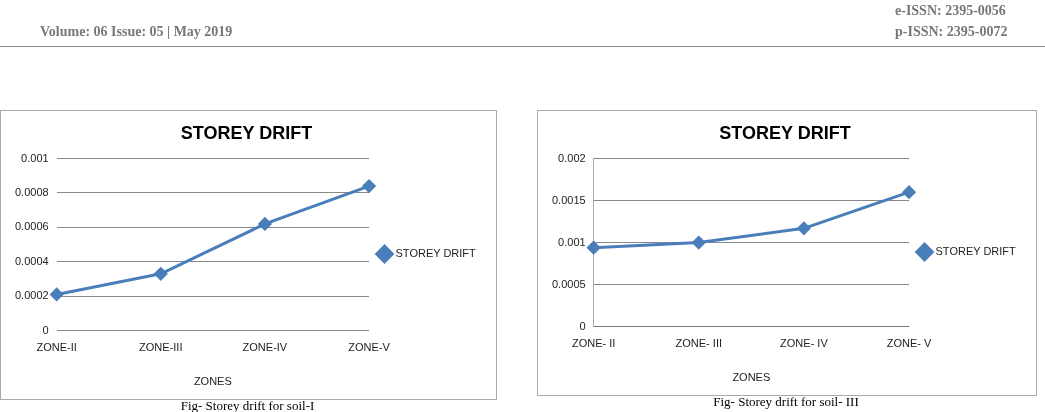 This screenshot has width=1045, height=412. What do you see at coordinates (698, 343) in the screenshot?
I see `x-tick-label: ZONE- III` at bounding box center [698, 343].